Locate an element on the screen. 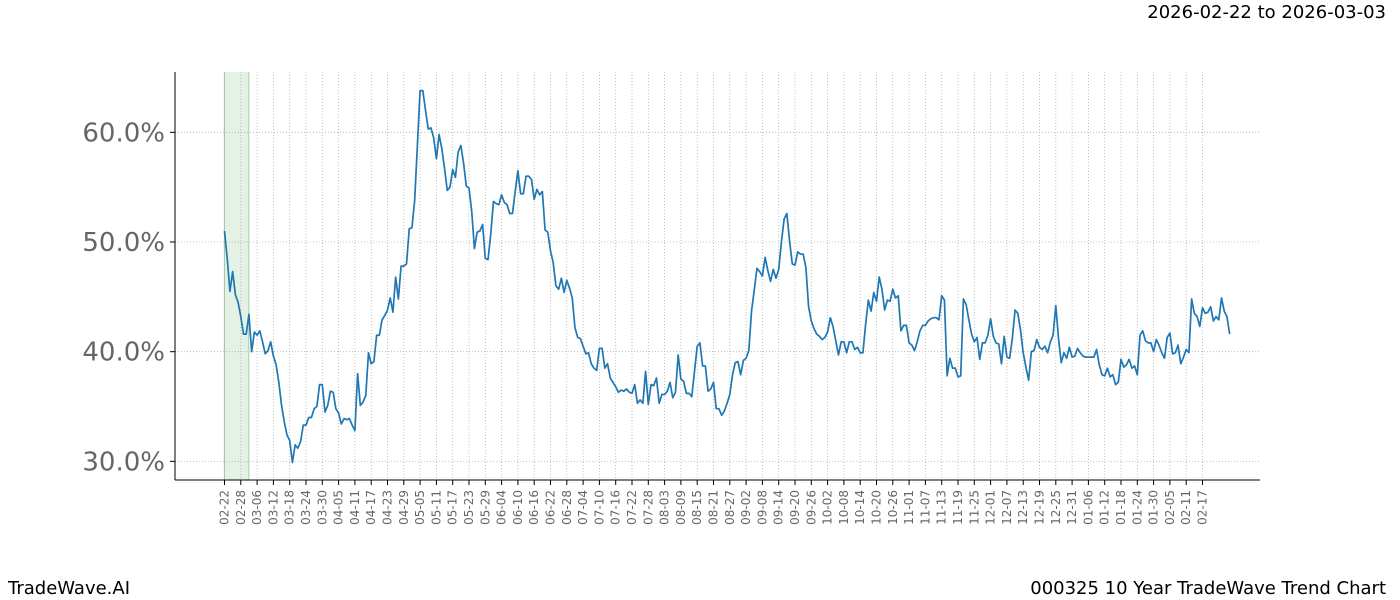 This screenshot has width=1400, height=600. x-tick-label: 07-16 is located at coordinates (616, 507).